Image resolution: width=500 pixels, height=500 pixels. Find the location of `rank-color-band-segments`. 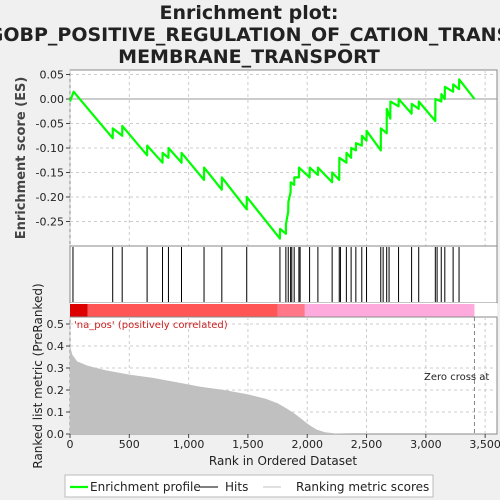

rank-color-band-segments is located at coordinates (272, 310).